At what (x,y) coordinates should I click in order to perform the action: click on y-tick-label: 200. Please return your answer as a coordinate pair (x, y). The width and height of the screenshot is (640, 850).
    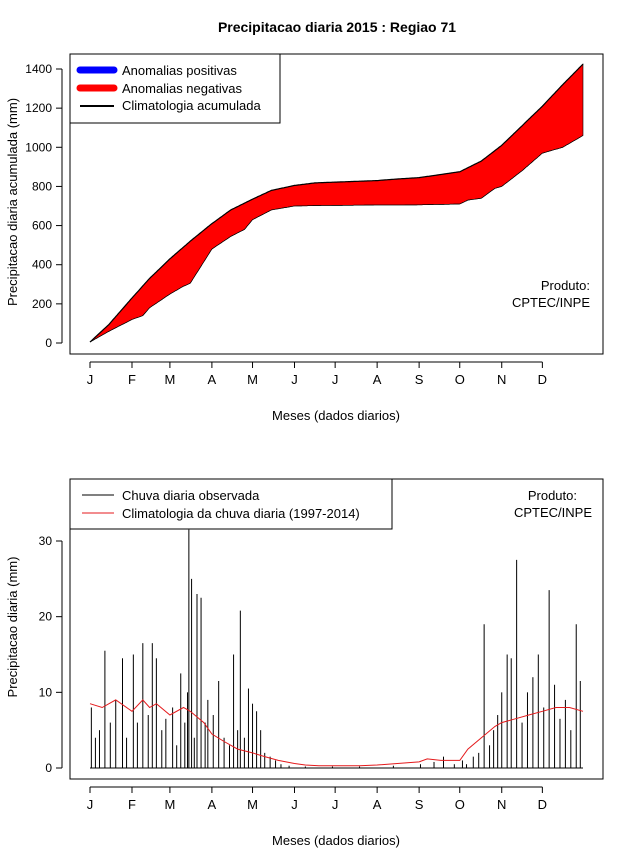
    Looking at the image, I should click on (42, 304).